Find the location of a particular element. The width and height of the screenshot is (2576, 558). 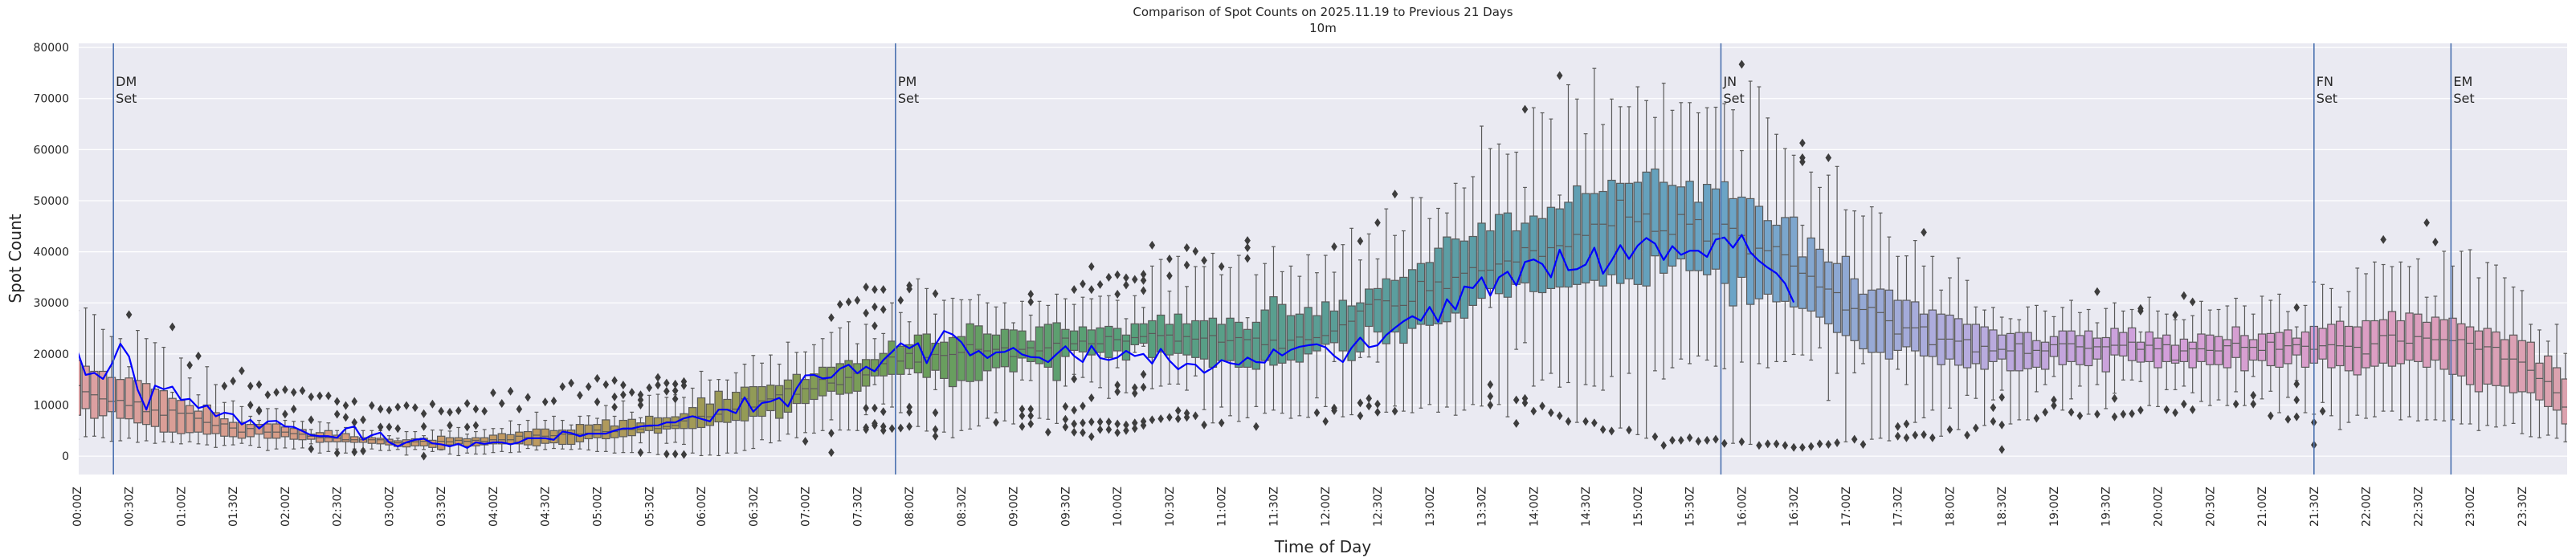

event-label: DM is located at coordinates (126, 81).